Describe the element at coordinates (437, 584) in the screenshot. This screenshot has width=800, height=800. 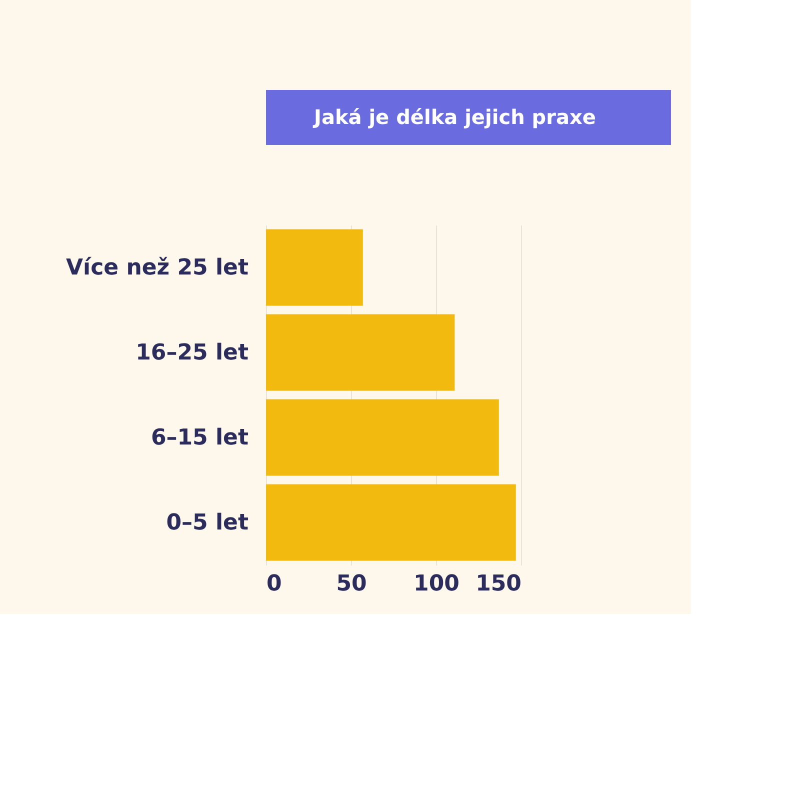
I see `x-tick-label: 100` at that location.